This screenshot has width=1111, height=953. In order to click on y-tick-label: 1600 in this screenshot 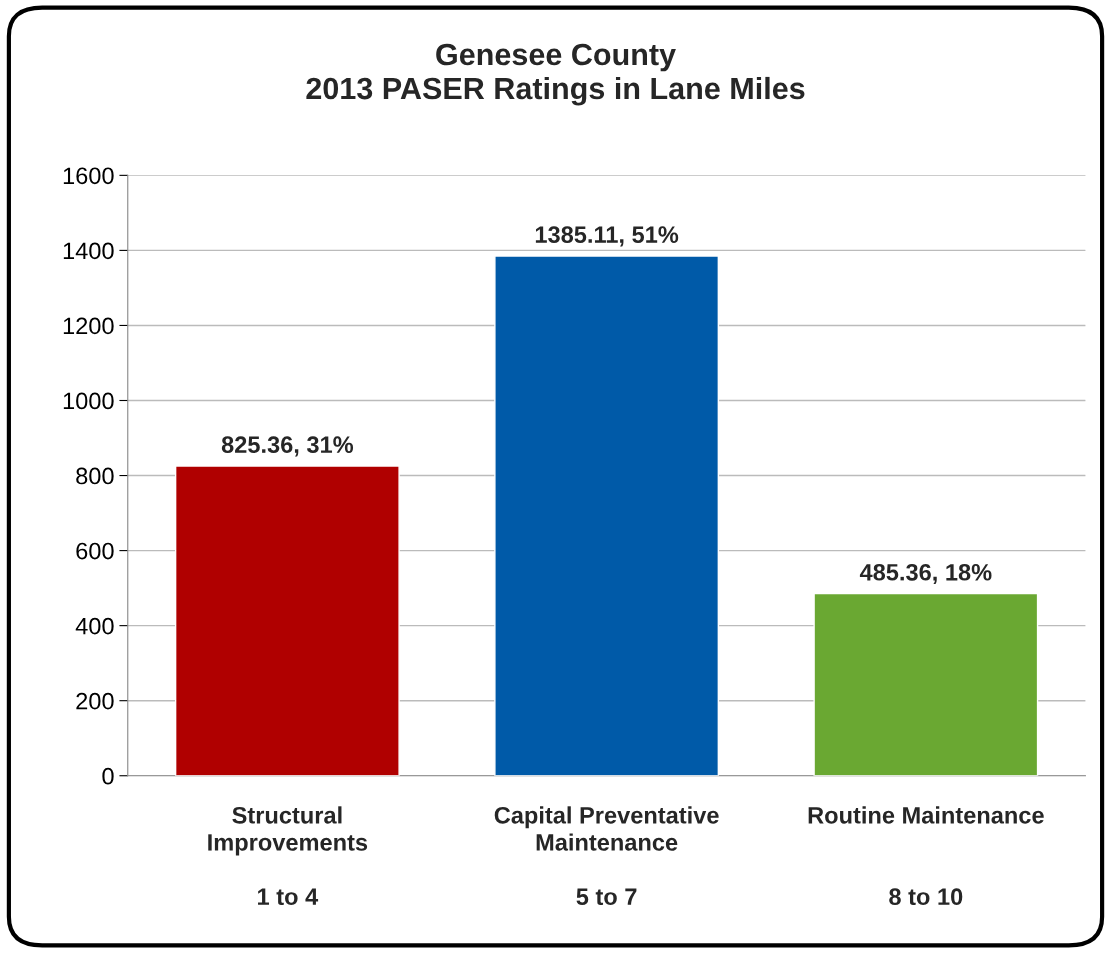, I will do `click(88, 176)`.